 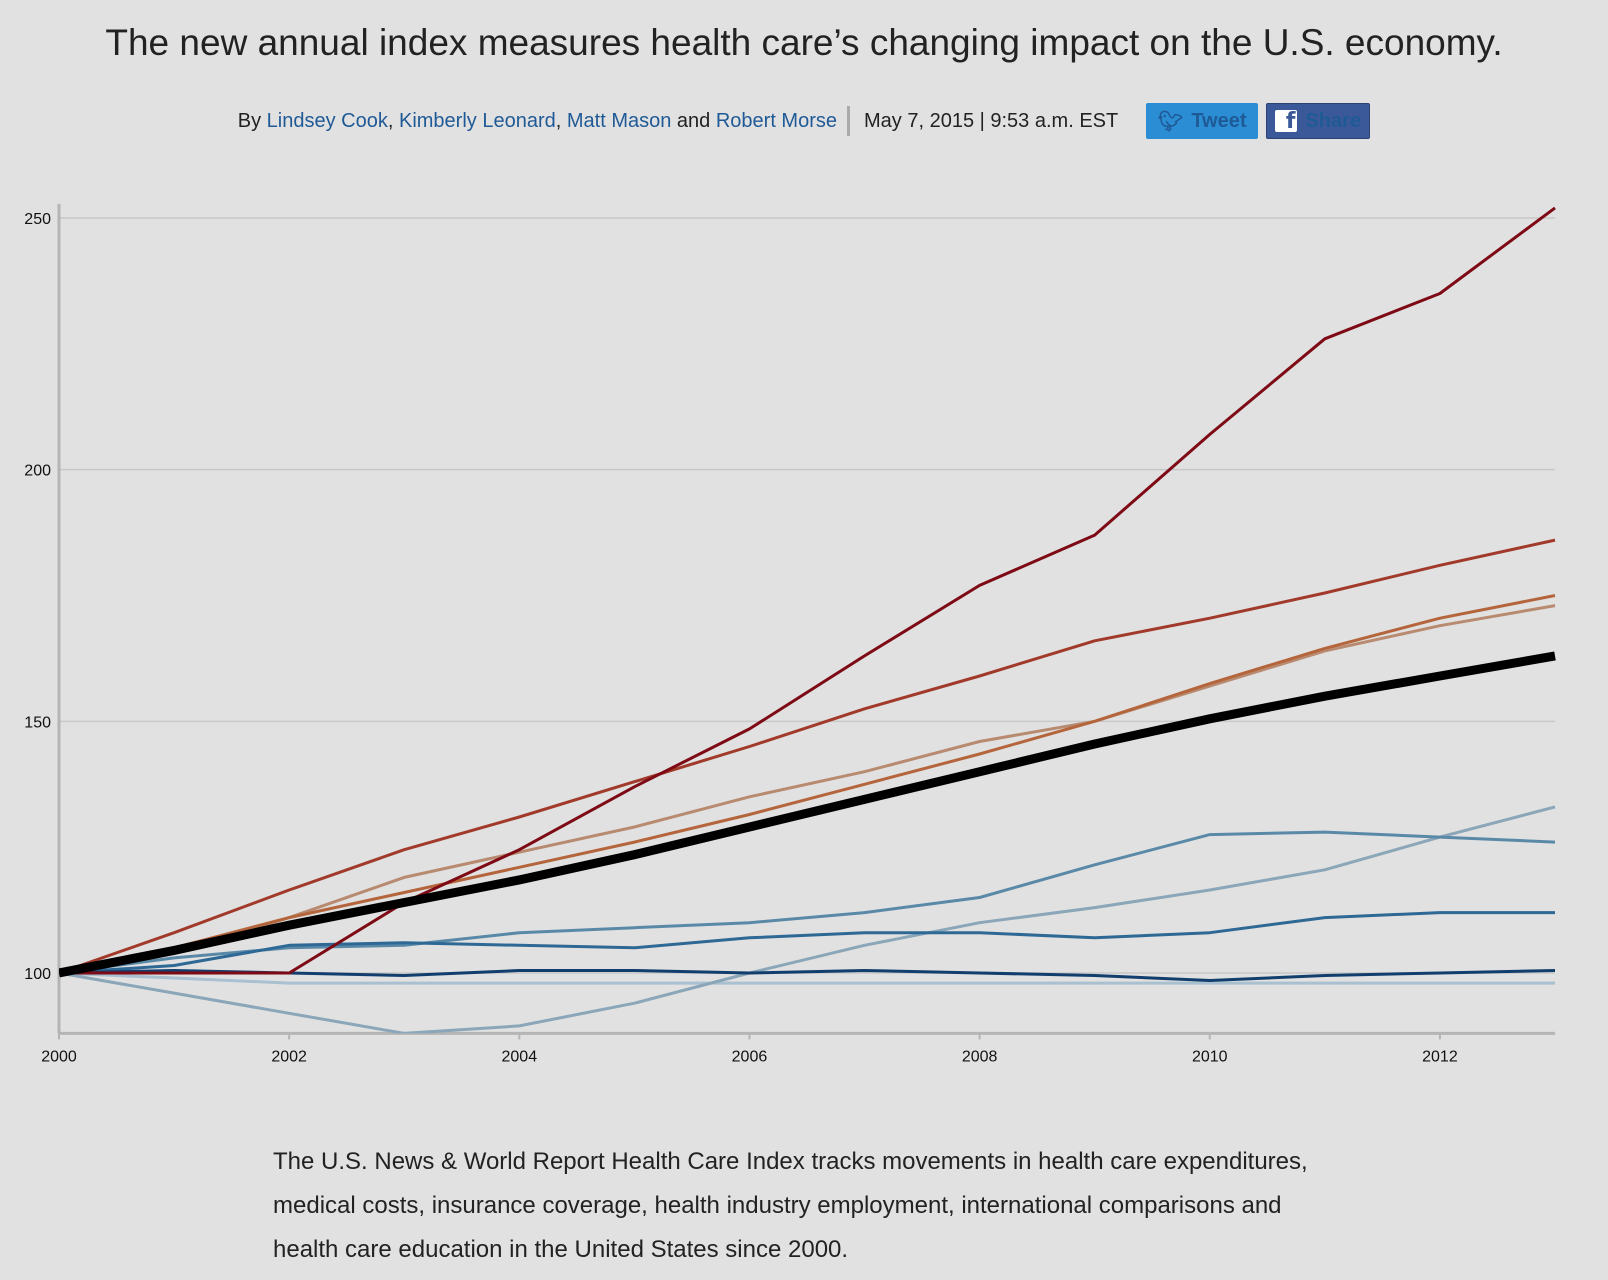 I want to click on share-button: f Share, so click(x=1318, y=121).